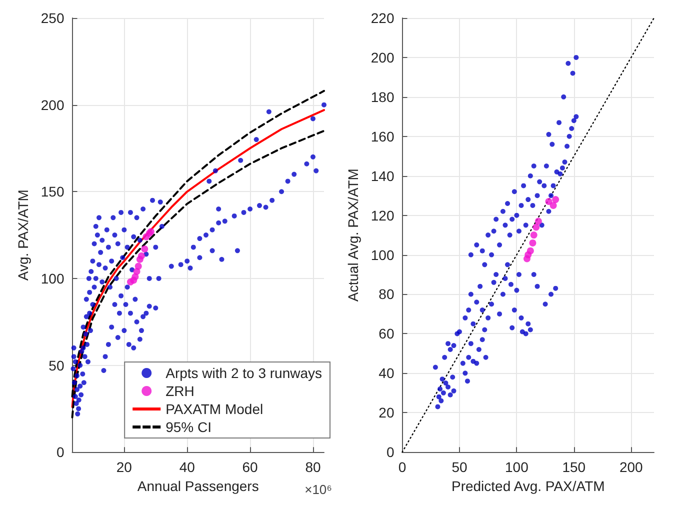 Image resolution: width=680 pixels, height=509 pixels. I want to click on y-axis-title: Actual Avg. PAX/ATM, so click(353, 235).